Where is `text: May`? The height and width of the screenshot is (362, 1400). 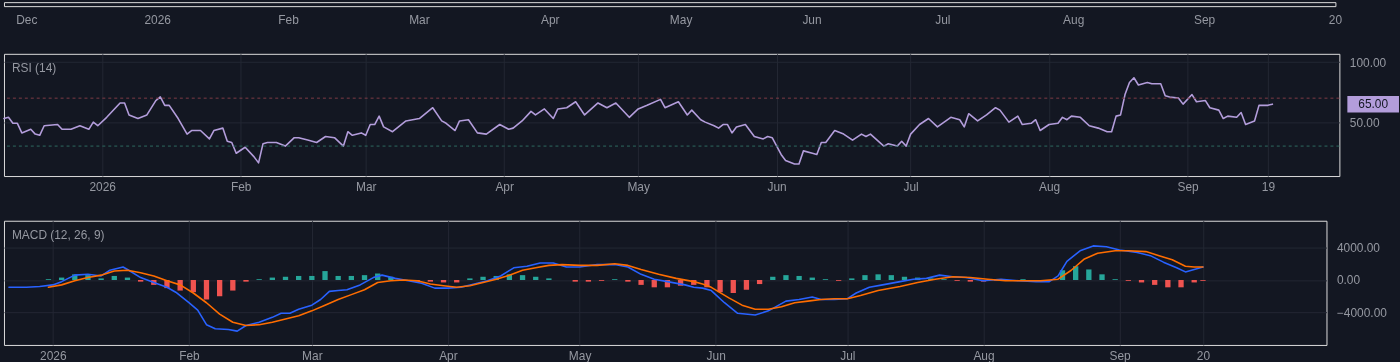
text: May is located at coordinates (681, 20).